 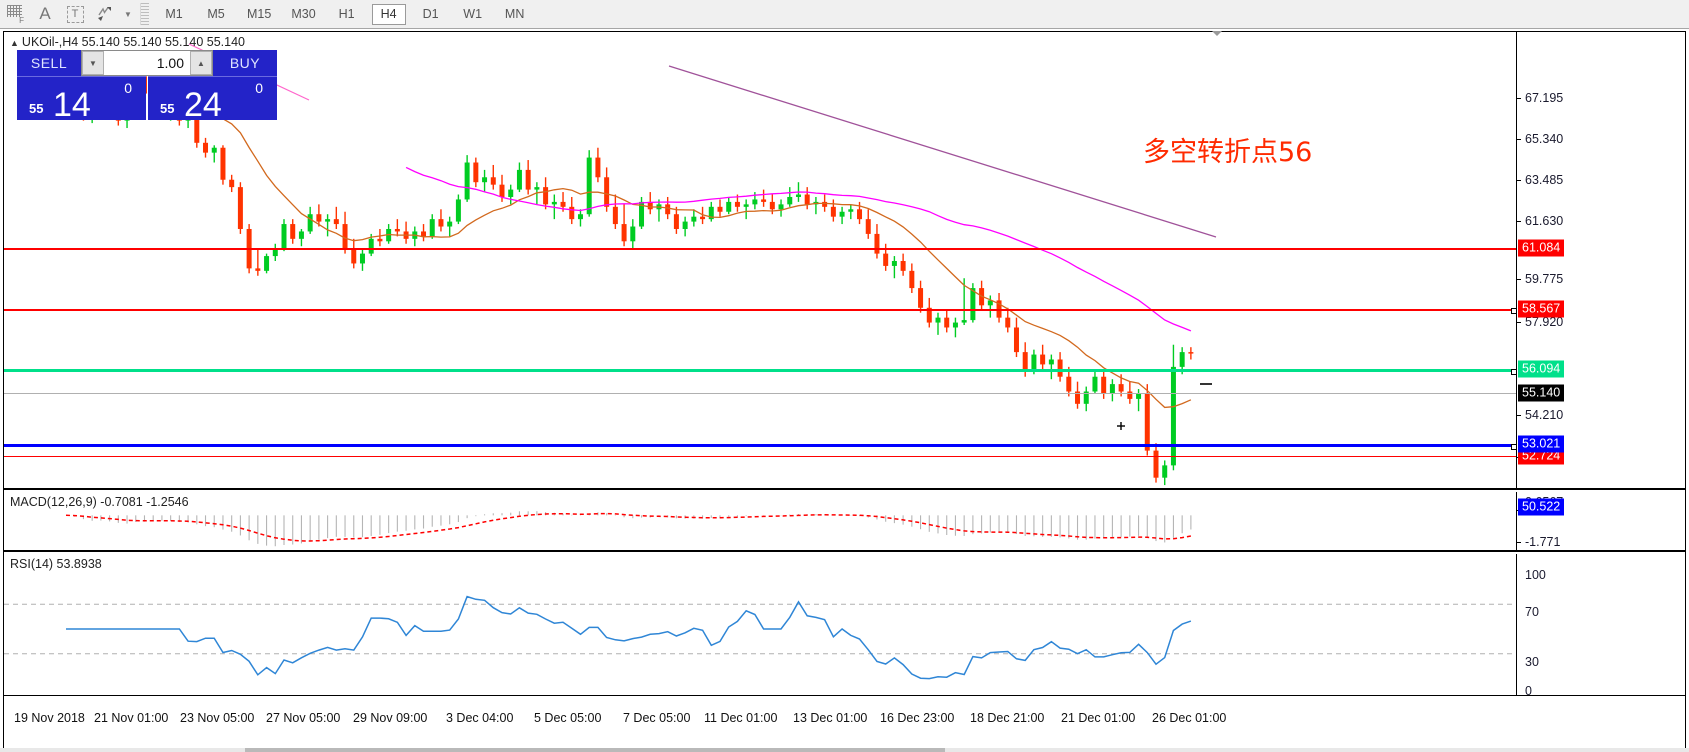 I want to click on indicators-icon: F, so click(x=15, y=14).